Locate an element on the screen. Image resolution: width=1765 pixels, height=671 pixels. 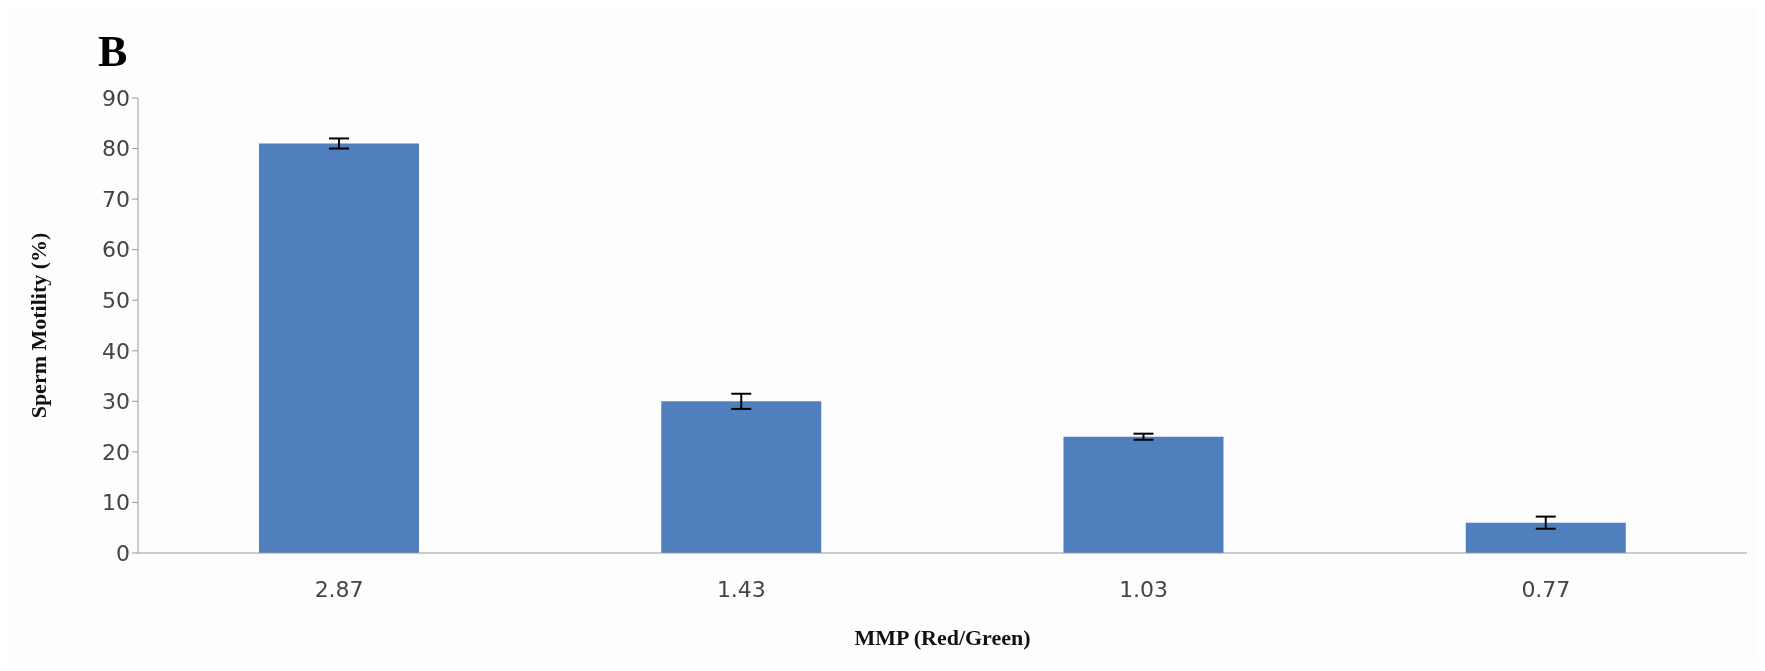
y-tick-label: 40 is located at coordinates (116, 351).